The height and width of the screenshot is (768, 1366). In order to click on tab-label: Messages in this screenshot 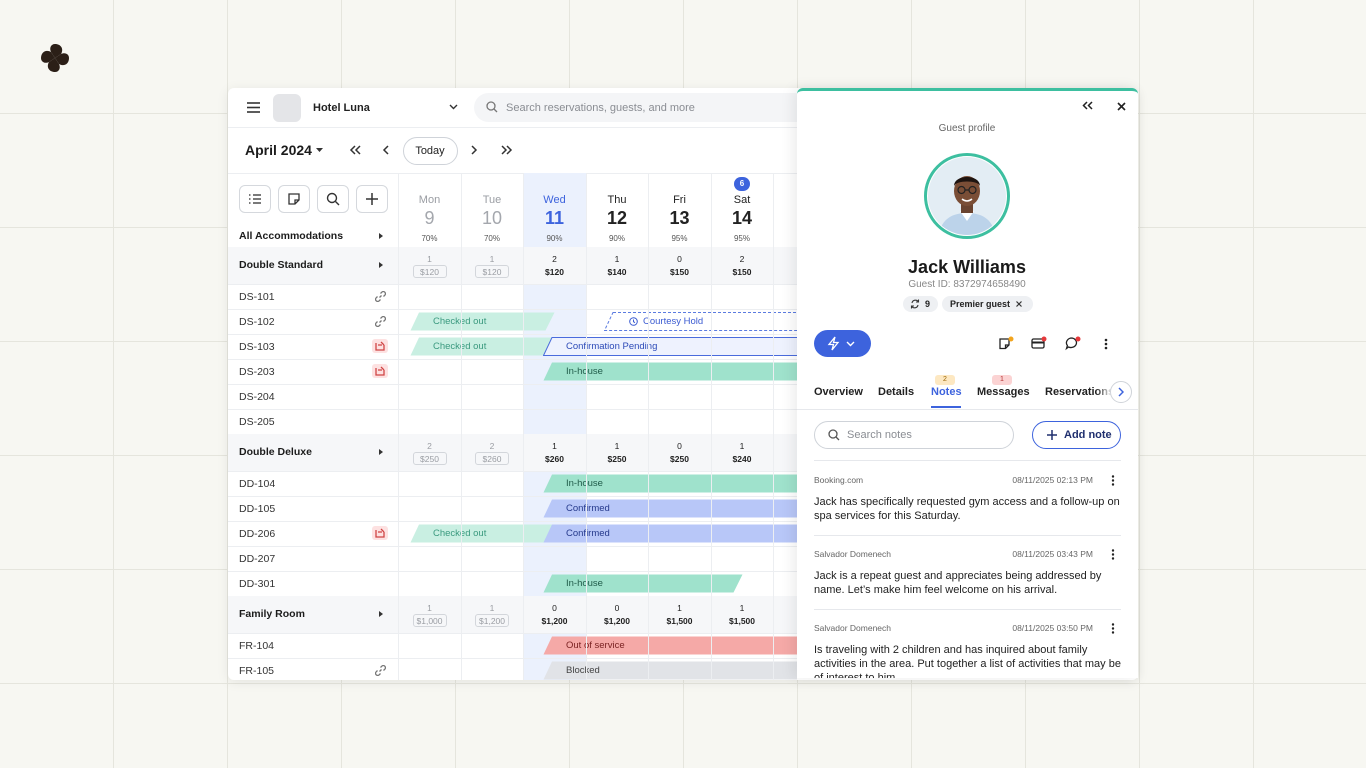, I will do `click(1003, 392)`.